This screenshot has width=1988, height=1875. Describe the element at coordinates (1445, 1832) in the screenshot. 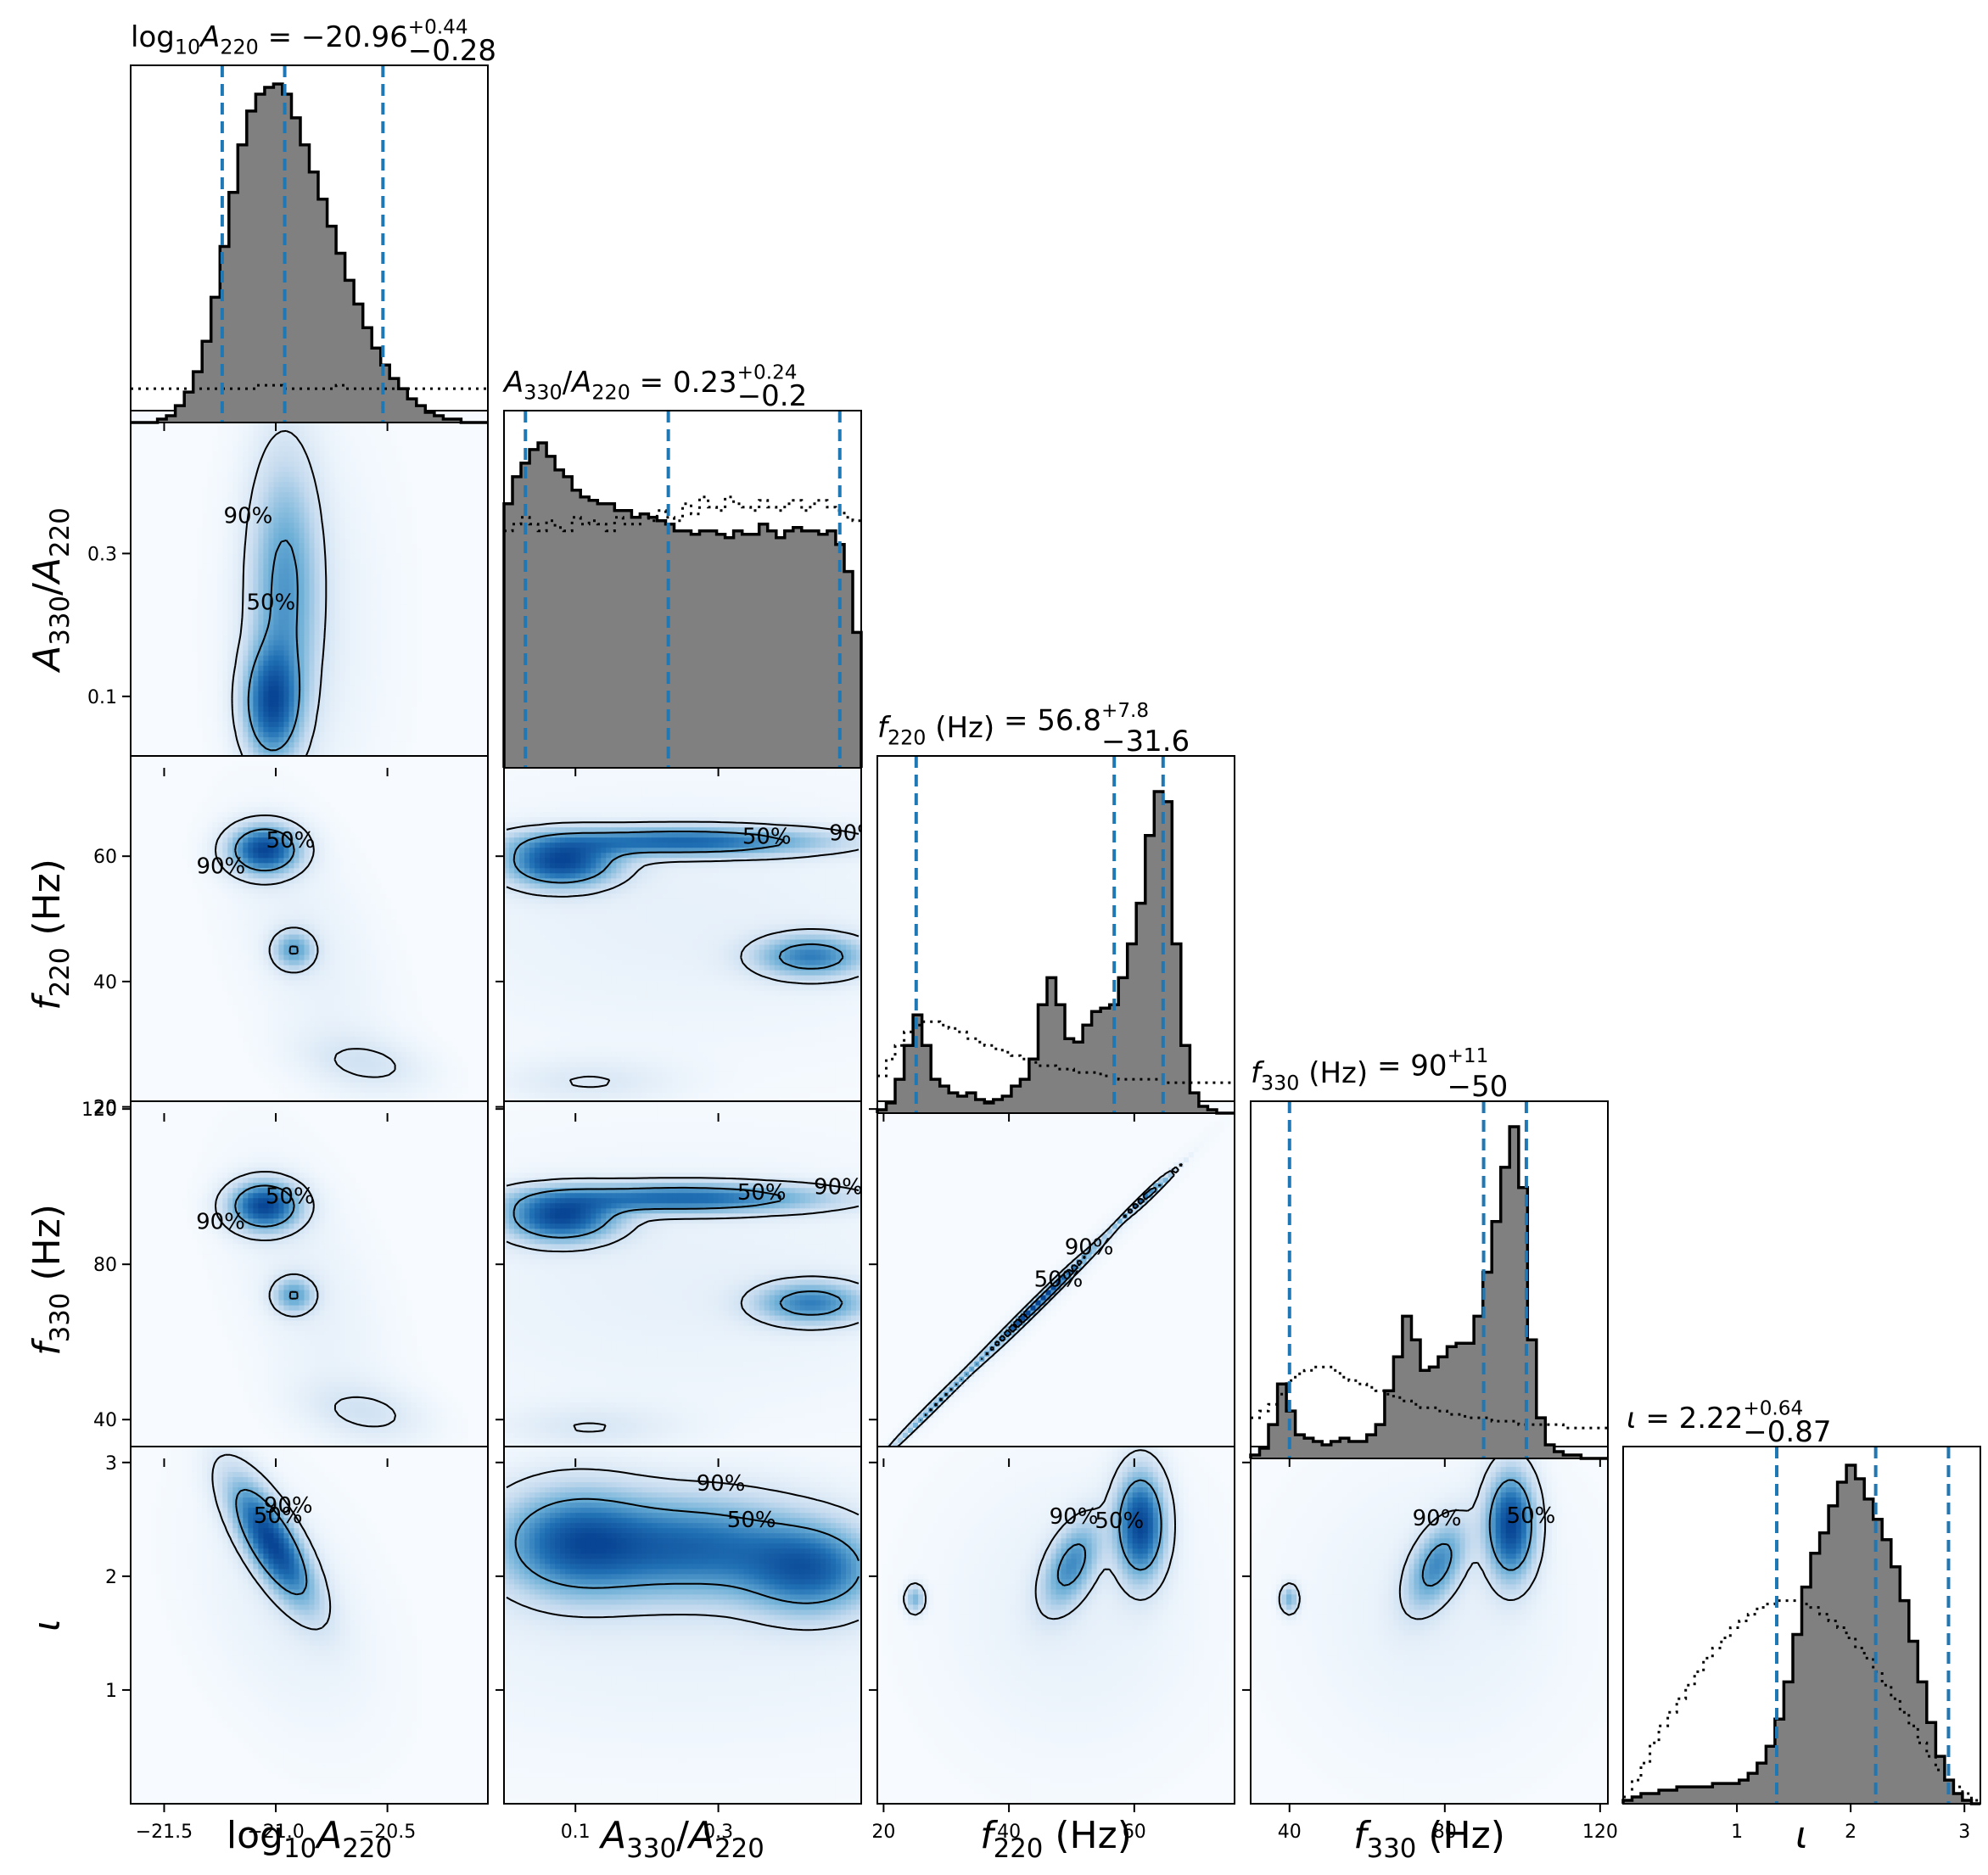

I see `x-tick-label: 80` at that location.